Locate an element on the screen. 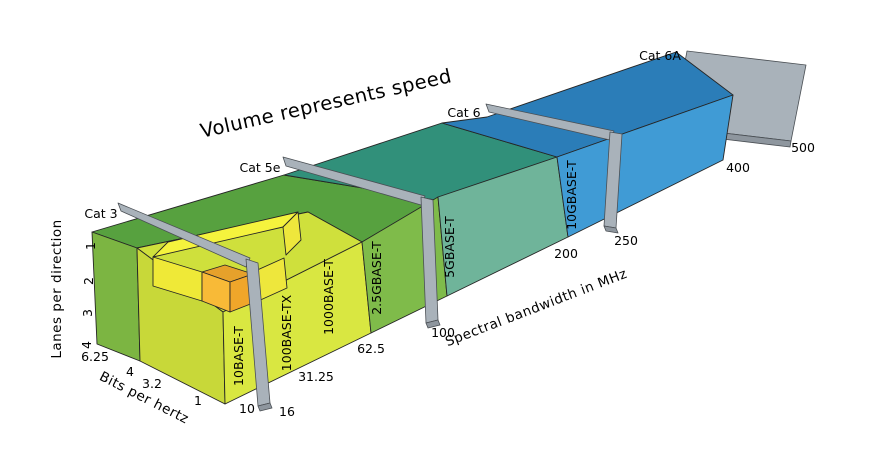  tick-bw-500: 500 is located at coordinates (803, 147).